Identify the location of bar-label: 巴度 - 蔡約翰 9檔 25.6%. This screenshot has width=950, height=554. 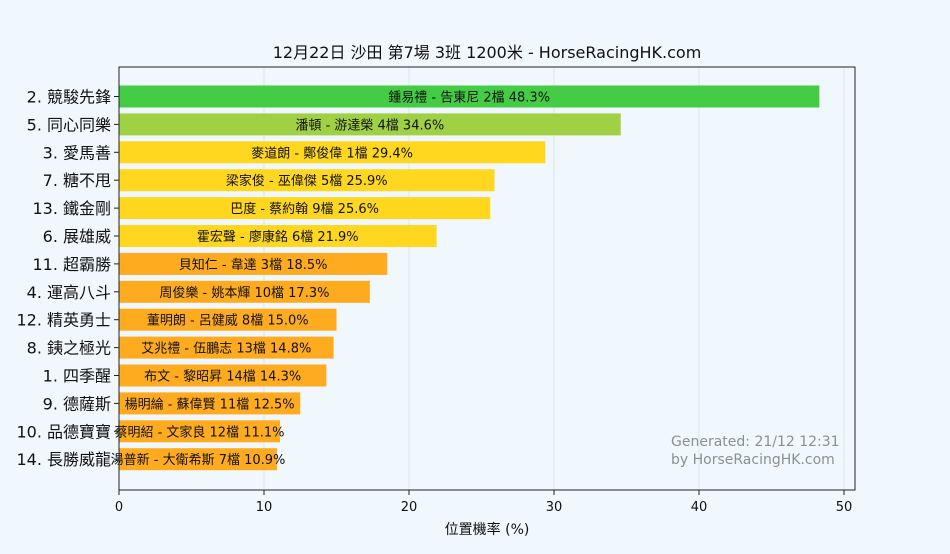
(304, 209).